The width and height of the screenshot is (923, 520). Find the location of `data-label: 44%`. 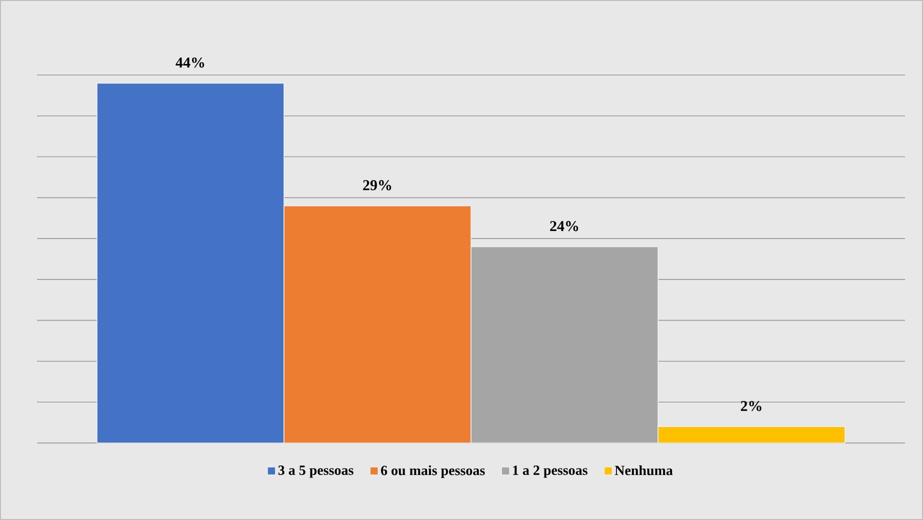

data-label: 44% is located at coordinates (190, 62).